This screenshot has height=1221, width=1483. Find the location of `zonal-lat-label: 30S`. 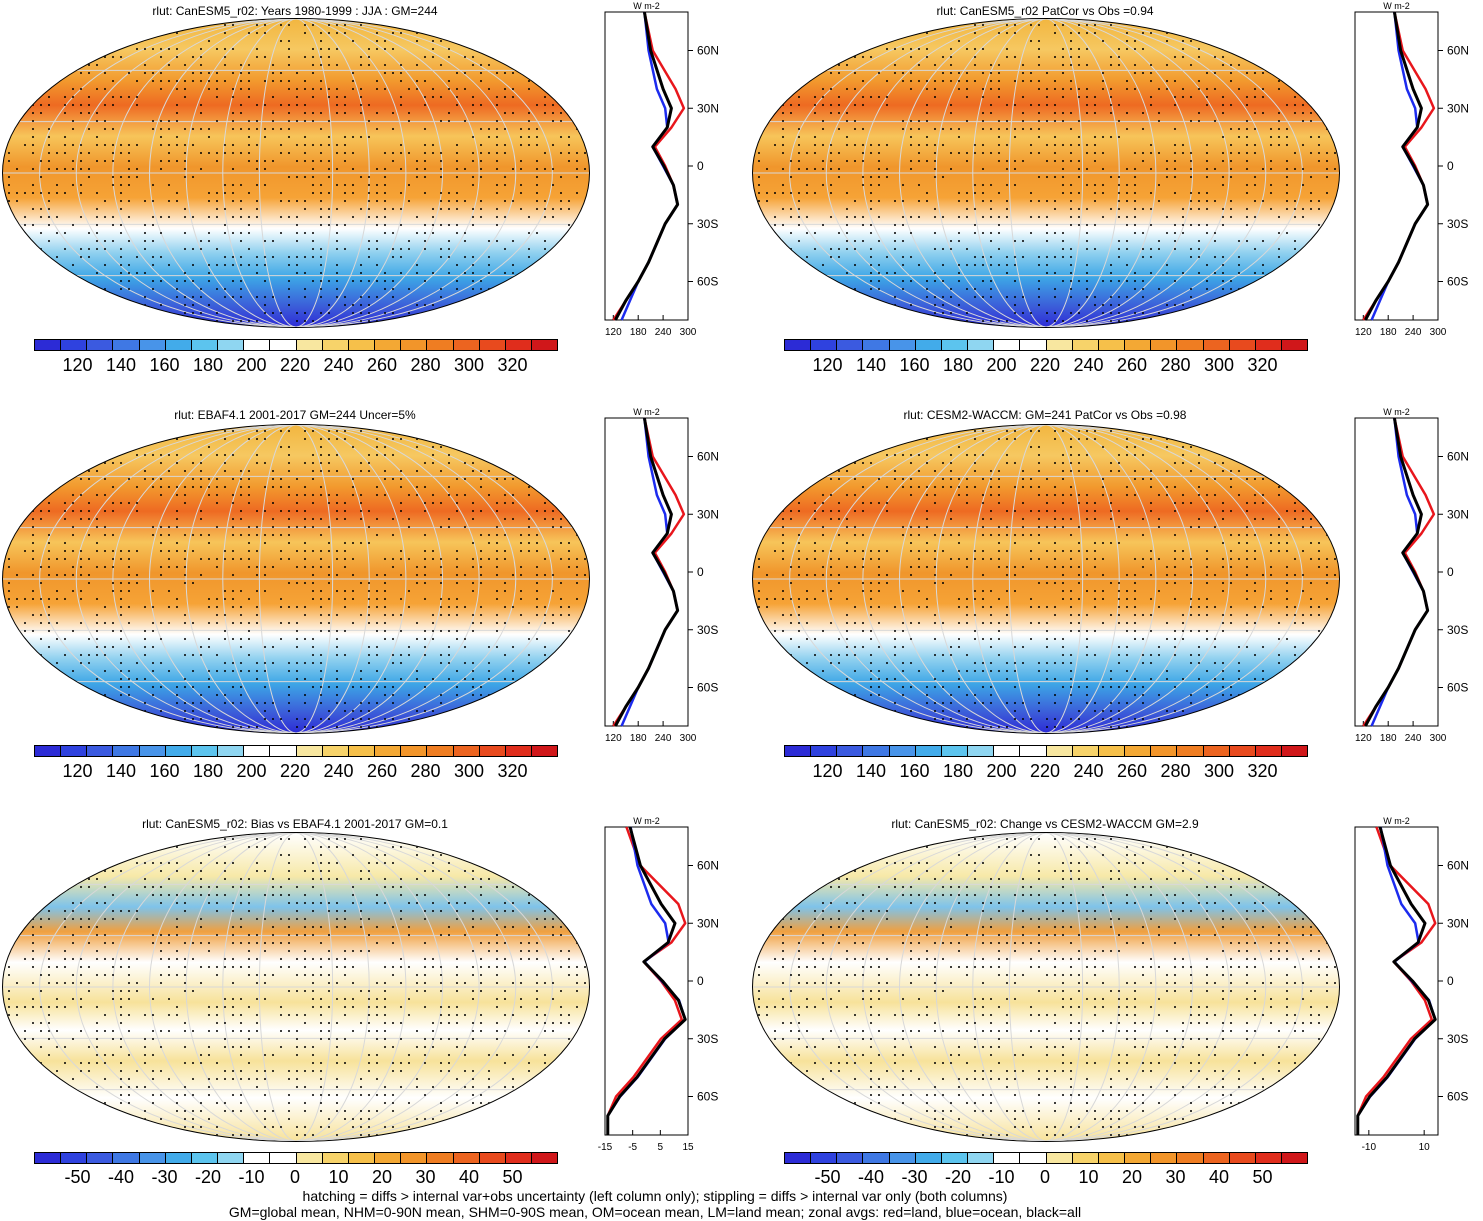

zonal-lat-label: 30S is located at coordinates (1457, 224).